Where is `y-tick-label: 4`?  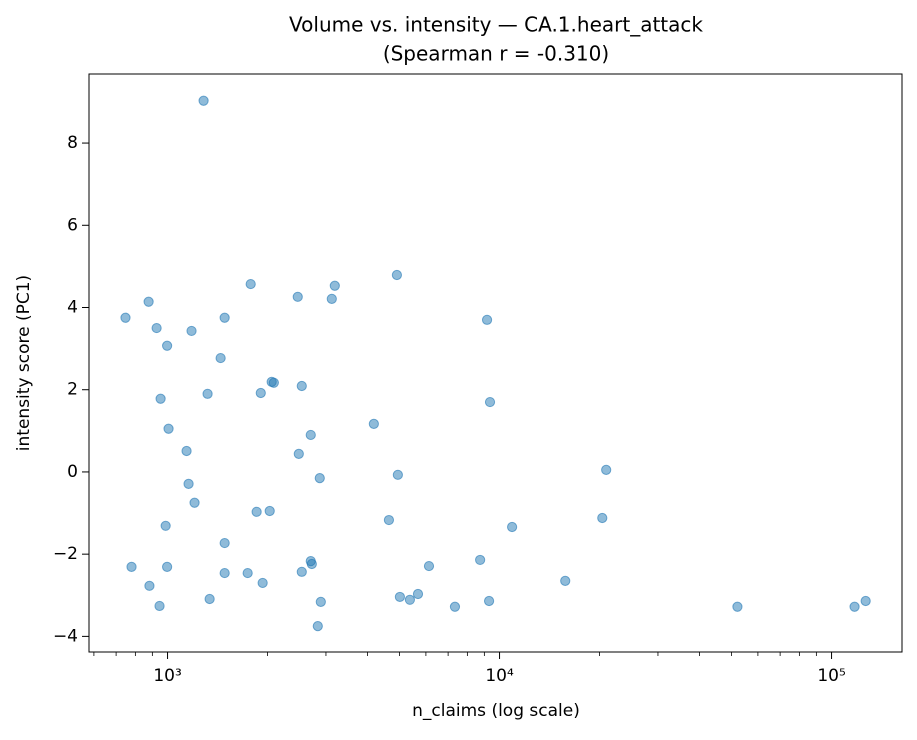
y-tick-label: 4 is located at coordinates (72, 308).